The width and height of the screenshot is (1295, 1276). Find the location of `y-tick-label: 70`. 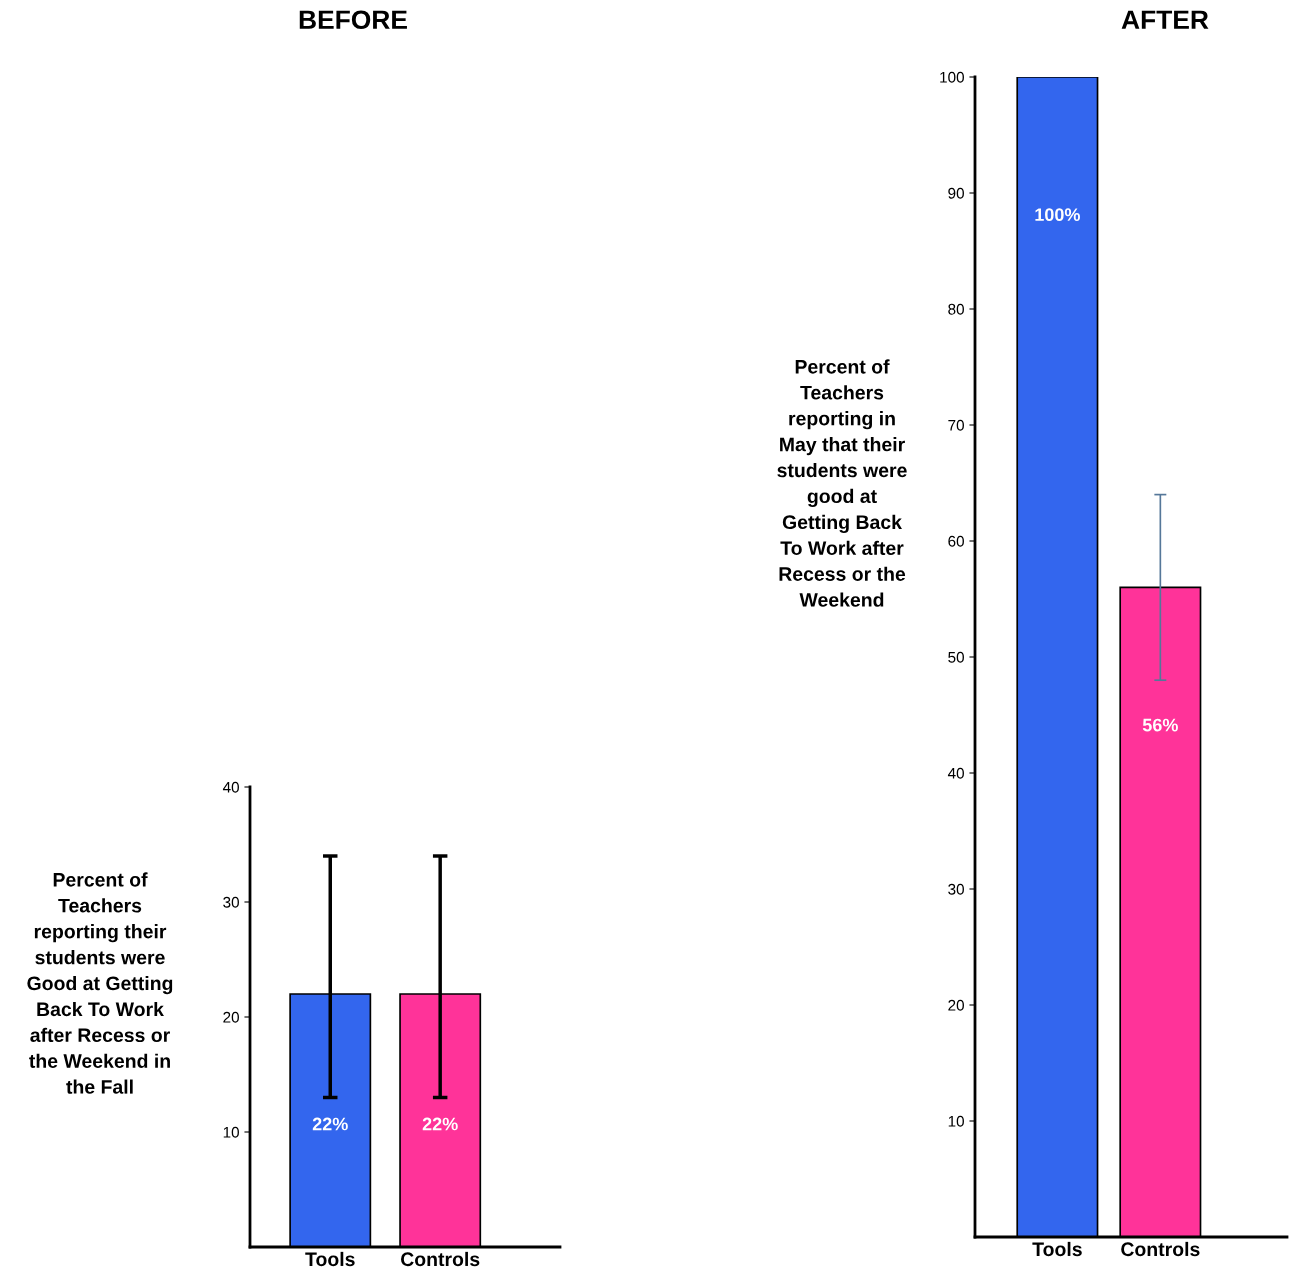

y-tick-label: 70 is located at coordinates (956, 425).